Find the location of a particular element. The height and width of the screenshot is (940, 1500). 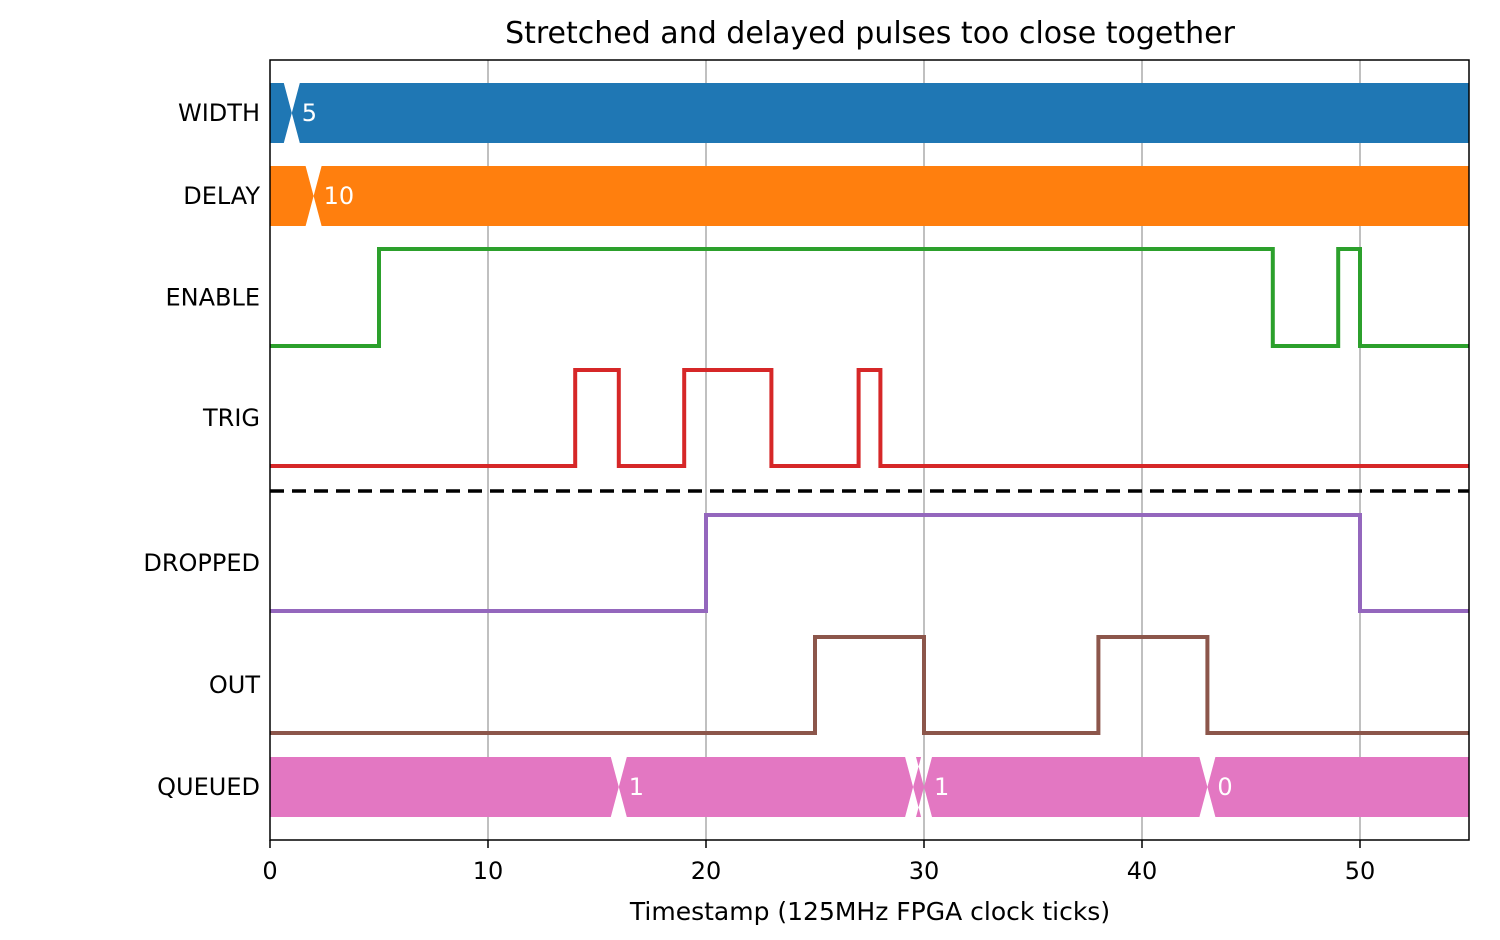

signal-label: TRIG is located at coordinates (231, 418).